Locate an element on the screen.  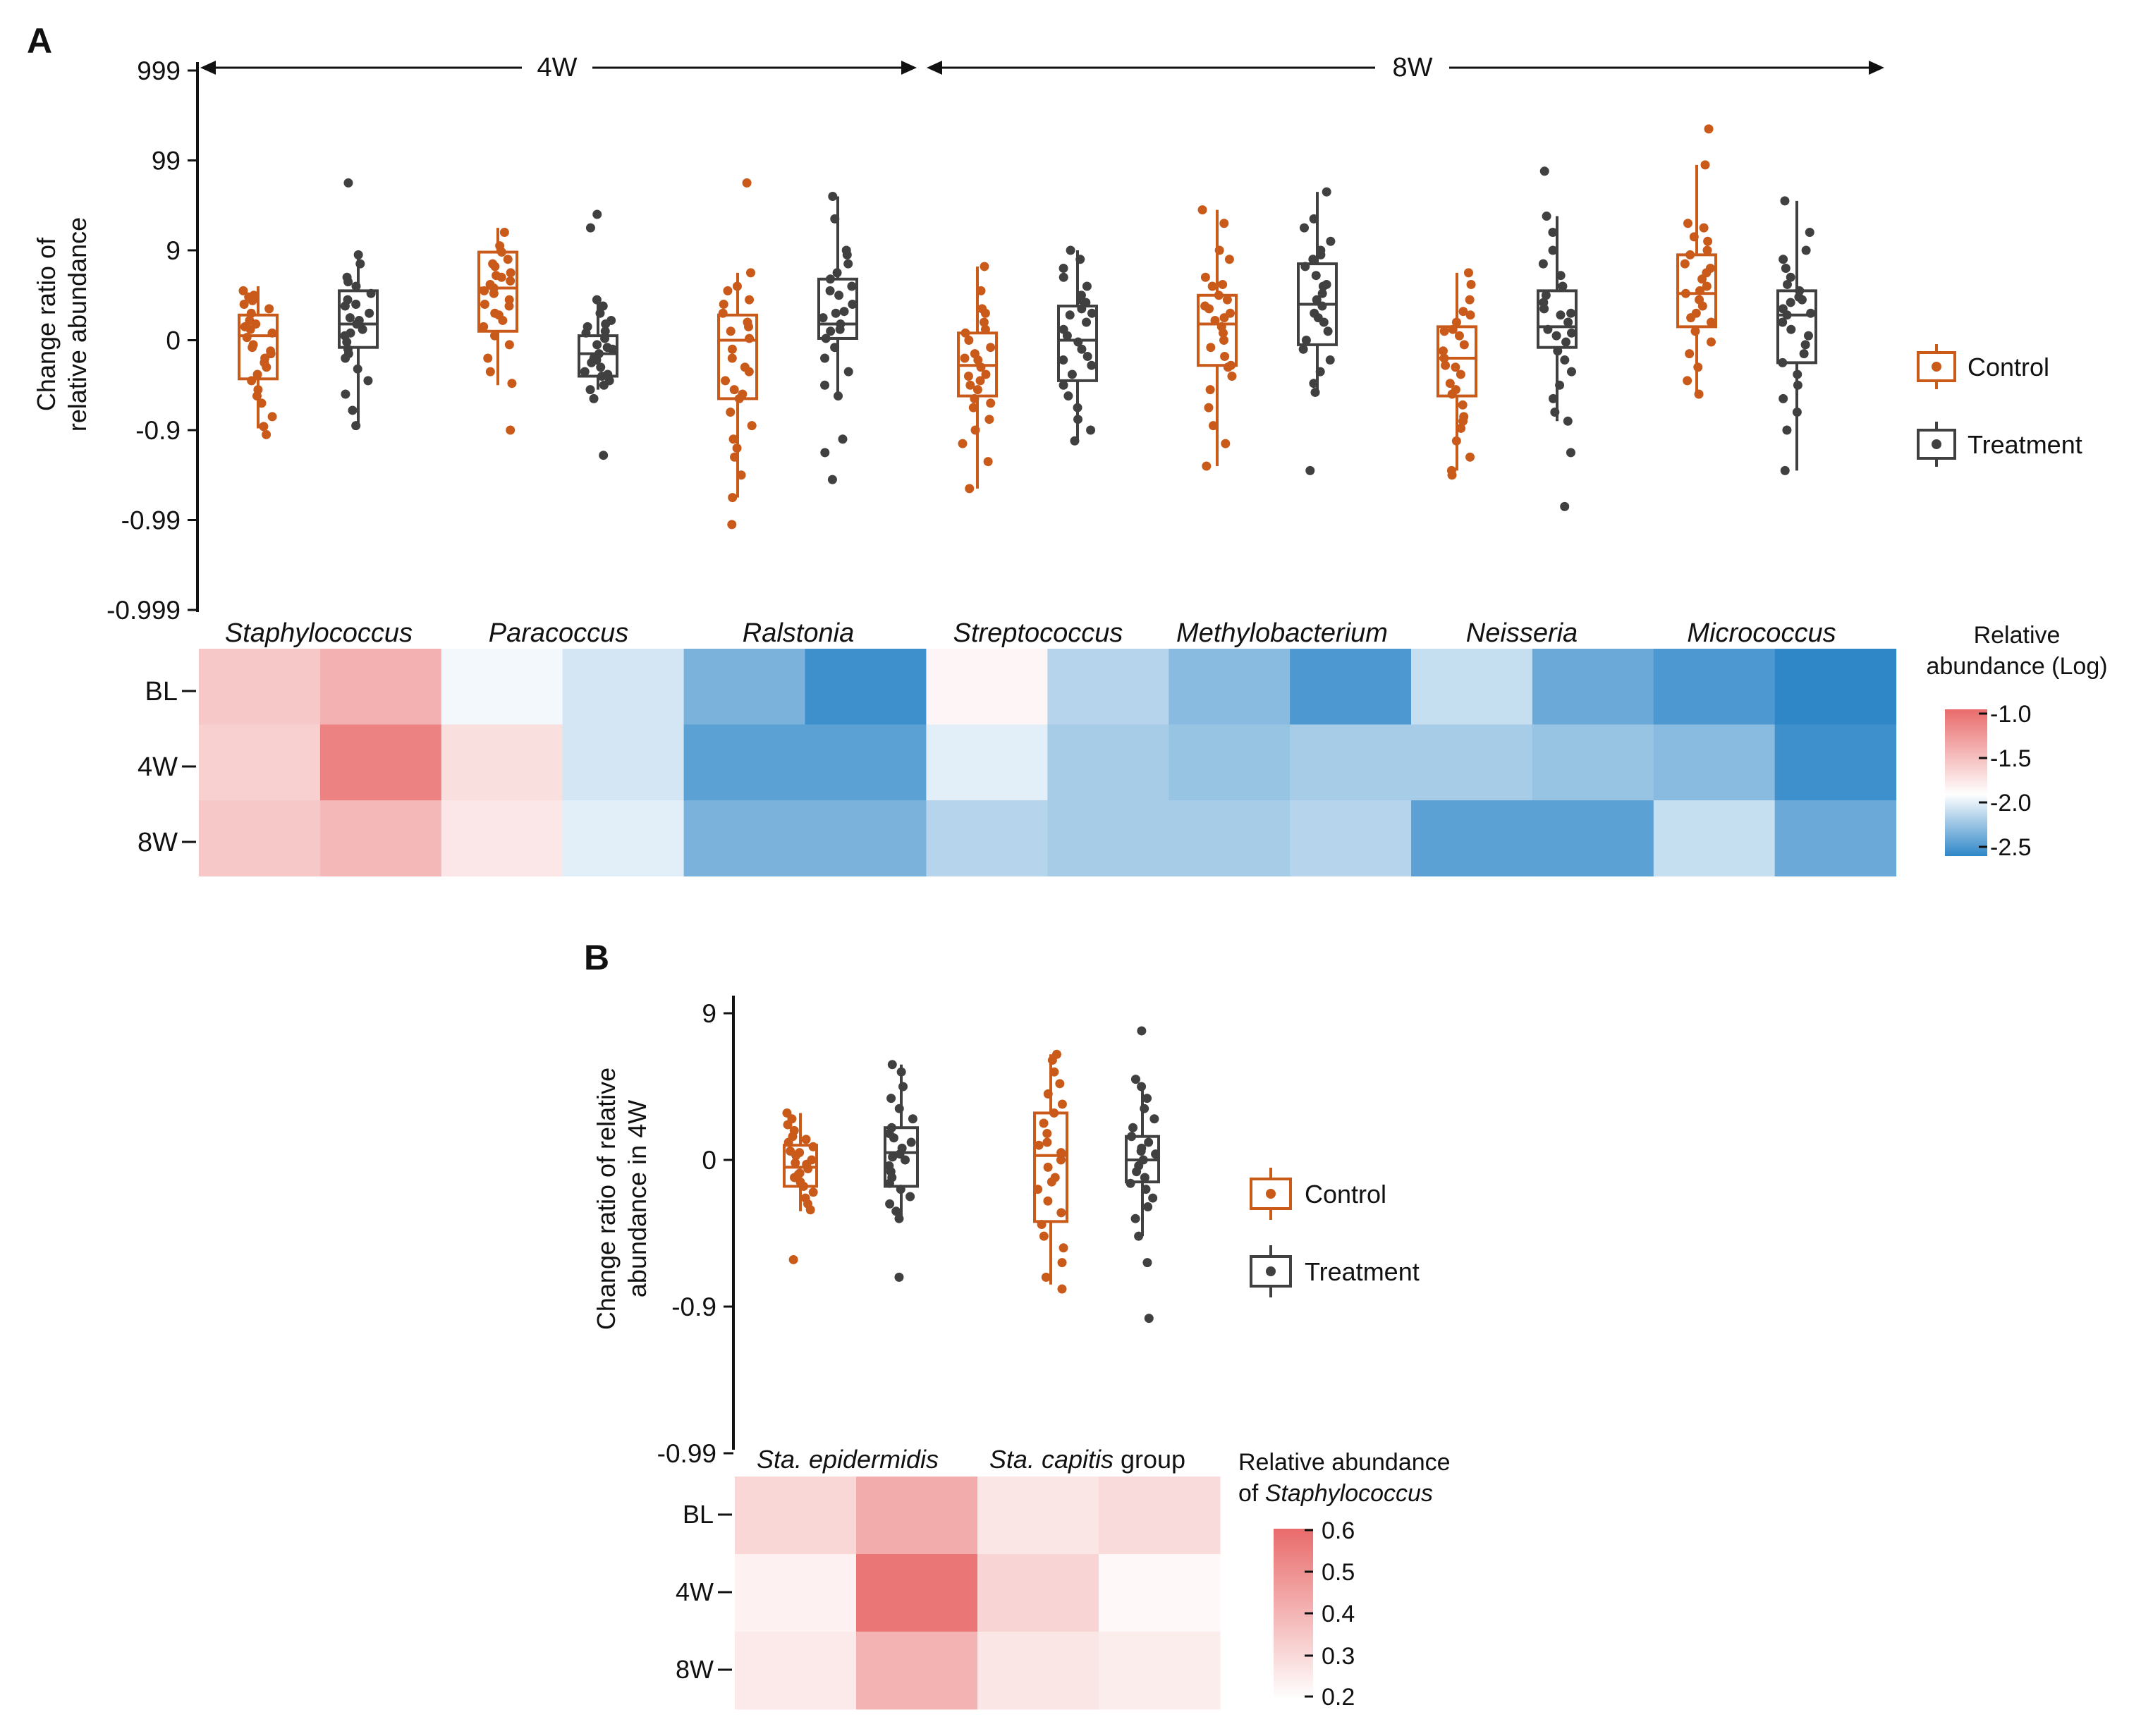
b-legend-control-label: Control is located at coordinates (1345, 1195).